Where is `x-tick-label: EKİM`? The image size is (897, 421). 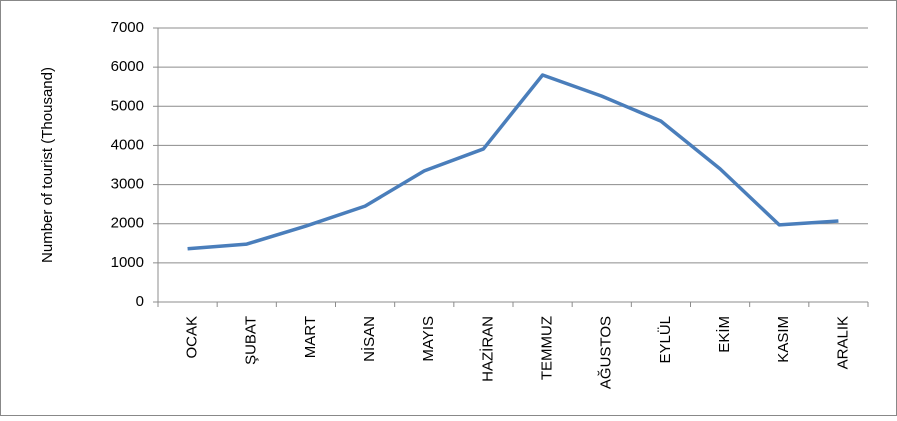
x-tick-label: EKİM is located at coordinates (724, 334).